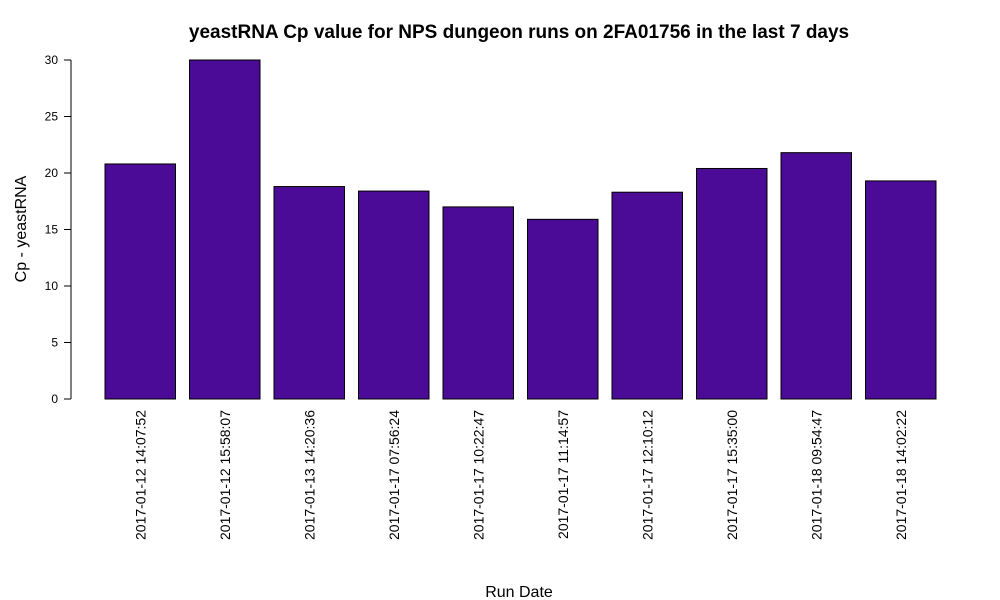 The image size is (1000, 600). What do you see at coordinates (52, 173) in the screenshot?
I see `y-tick-label: 20` at bounding box center [52, 173].